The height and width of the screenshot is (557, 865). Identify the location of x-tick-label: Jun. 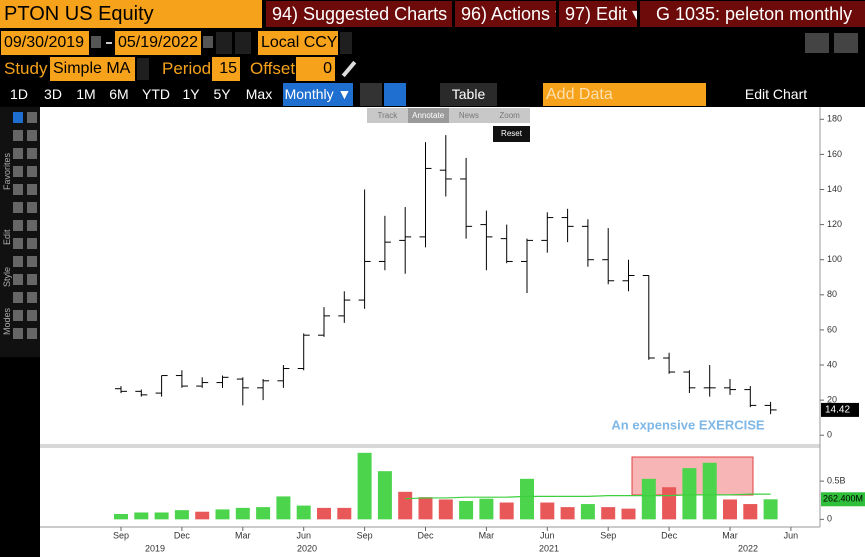
(791, 535).